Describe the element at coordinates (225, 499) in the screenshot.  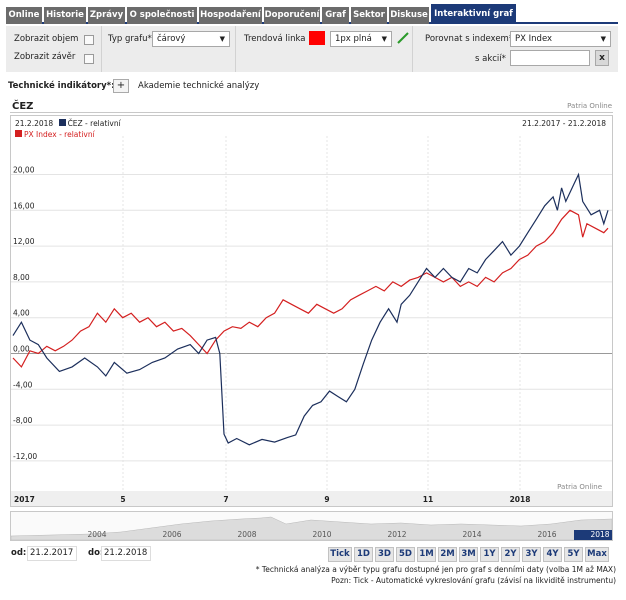
I see `x-tick-label: 7` at that location.